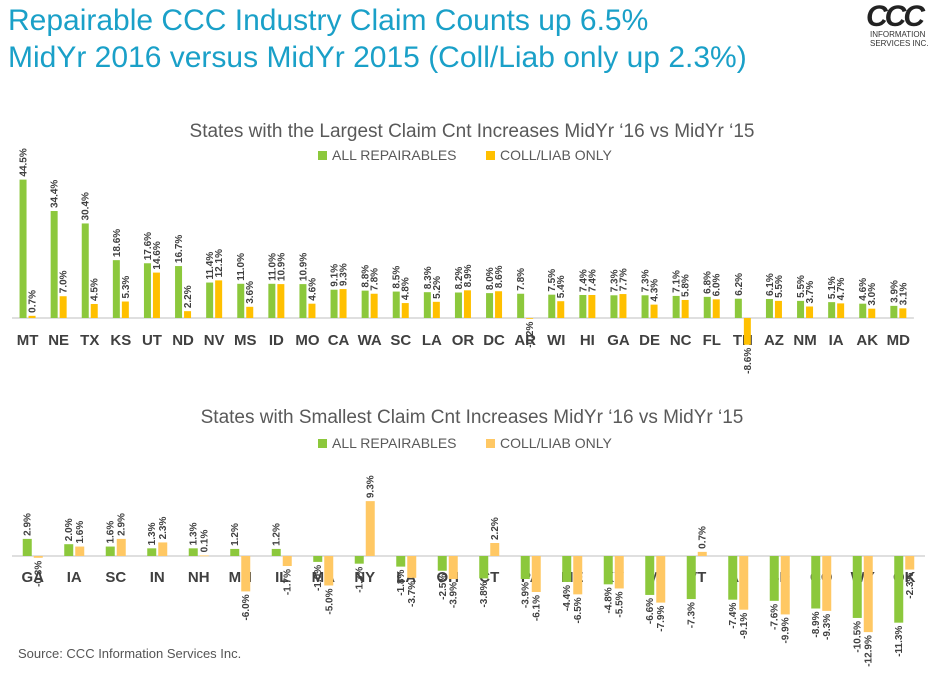  I want to click on category-label: MT, so click(28, 340).